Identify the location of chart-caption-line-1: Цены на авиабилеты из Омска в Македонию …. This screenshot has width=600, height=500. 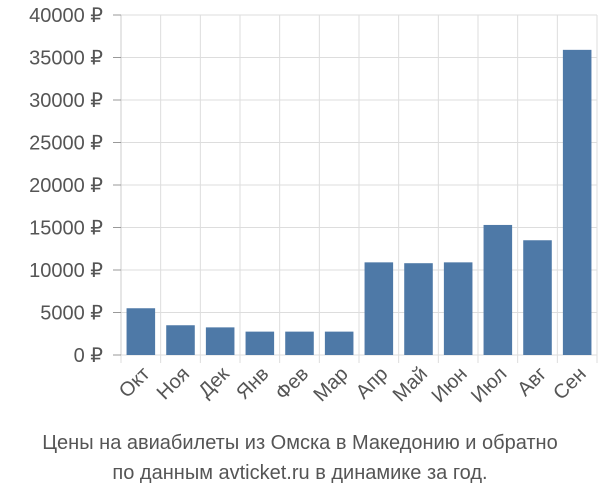
(300, 443).